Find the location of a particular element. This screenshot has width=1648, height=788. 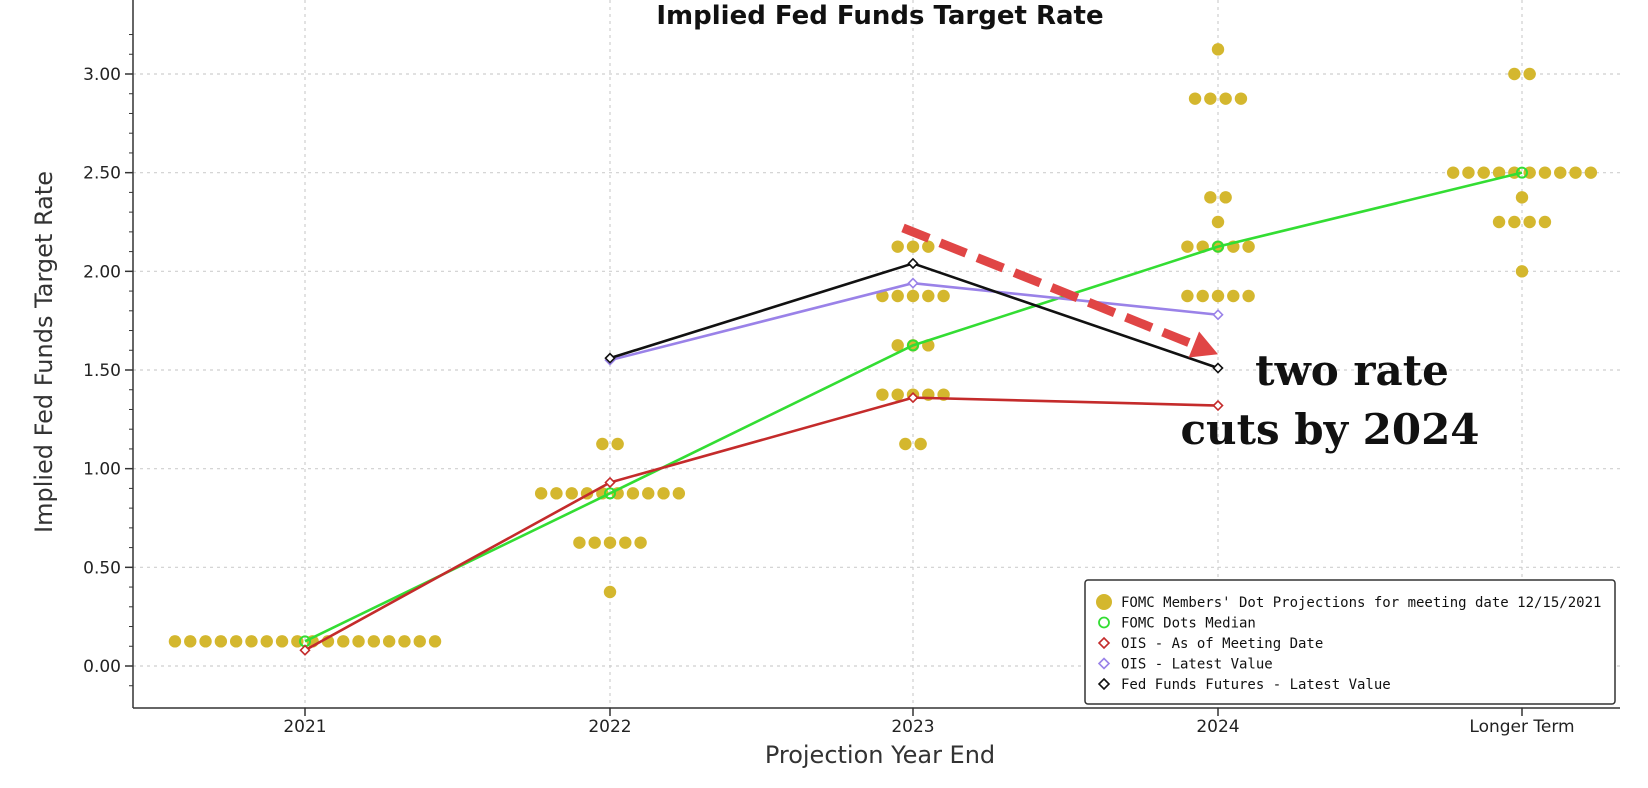

annotation-line-2: cuts by 2024 is located at coordinates (1329, 429).